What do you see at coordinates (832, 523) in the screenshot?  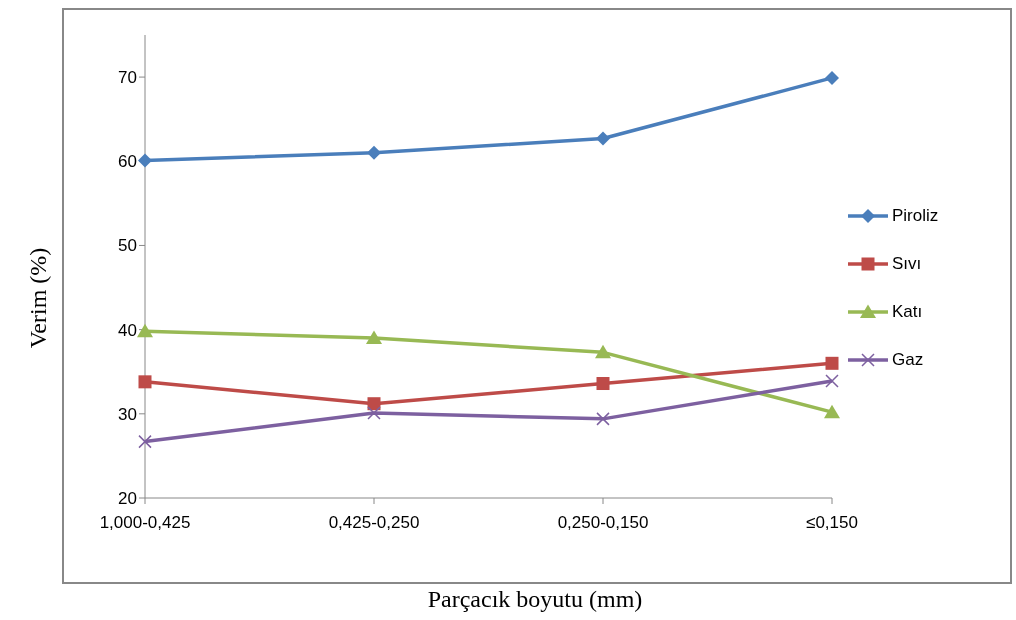 I see `x-tick-label: ≤0,150` at bounding box center [832, 523].